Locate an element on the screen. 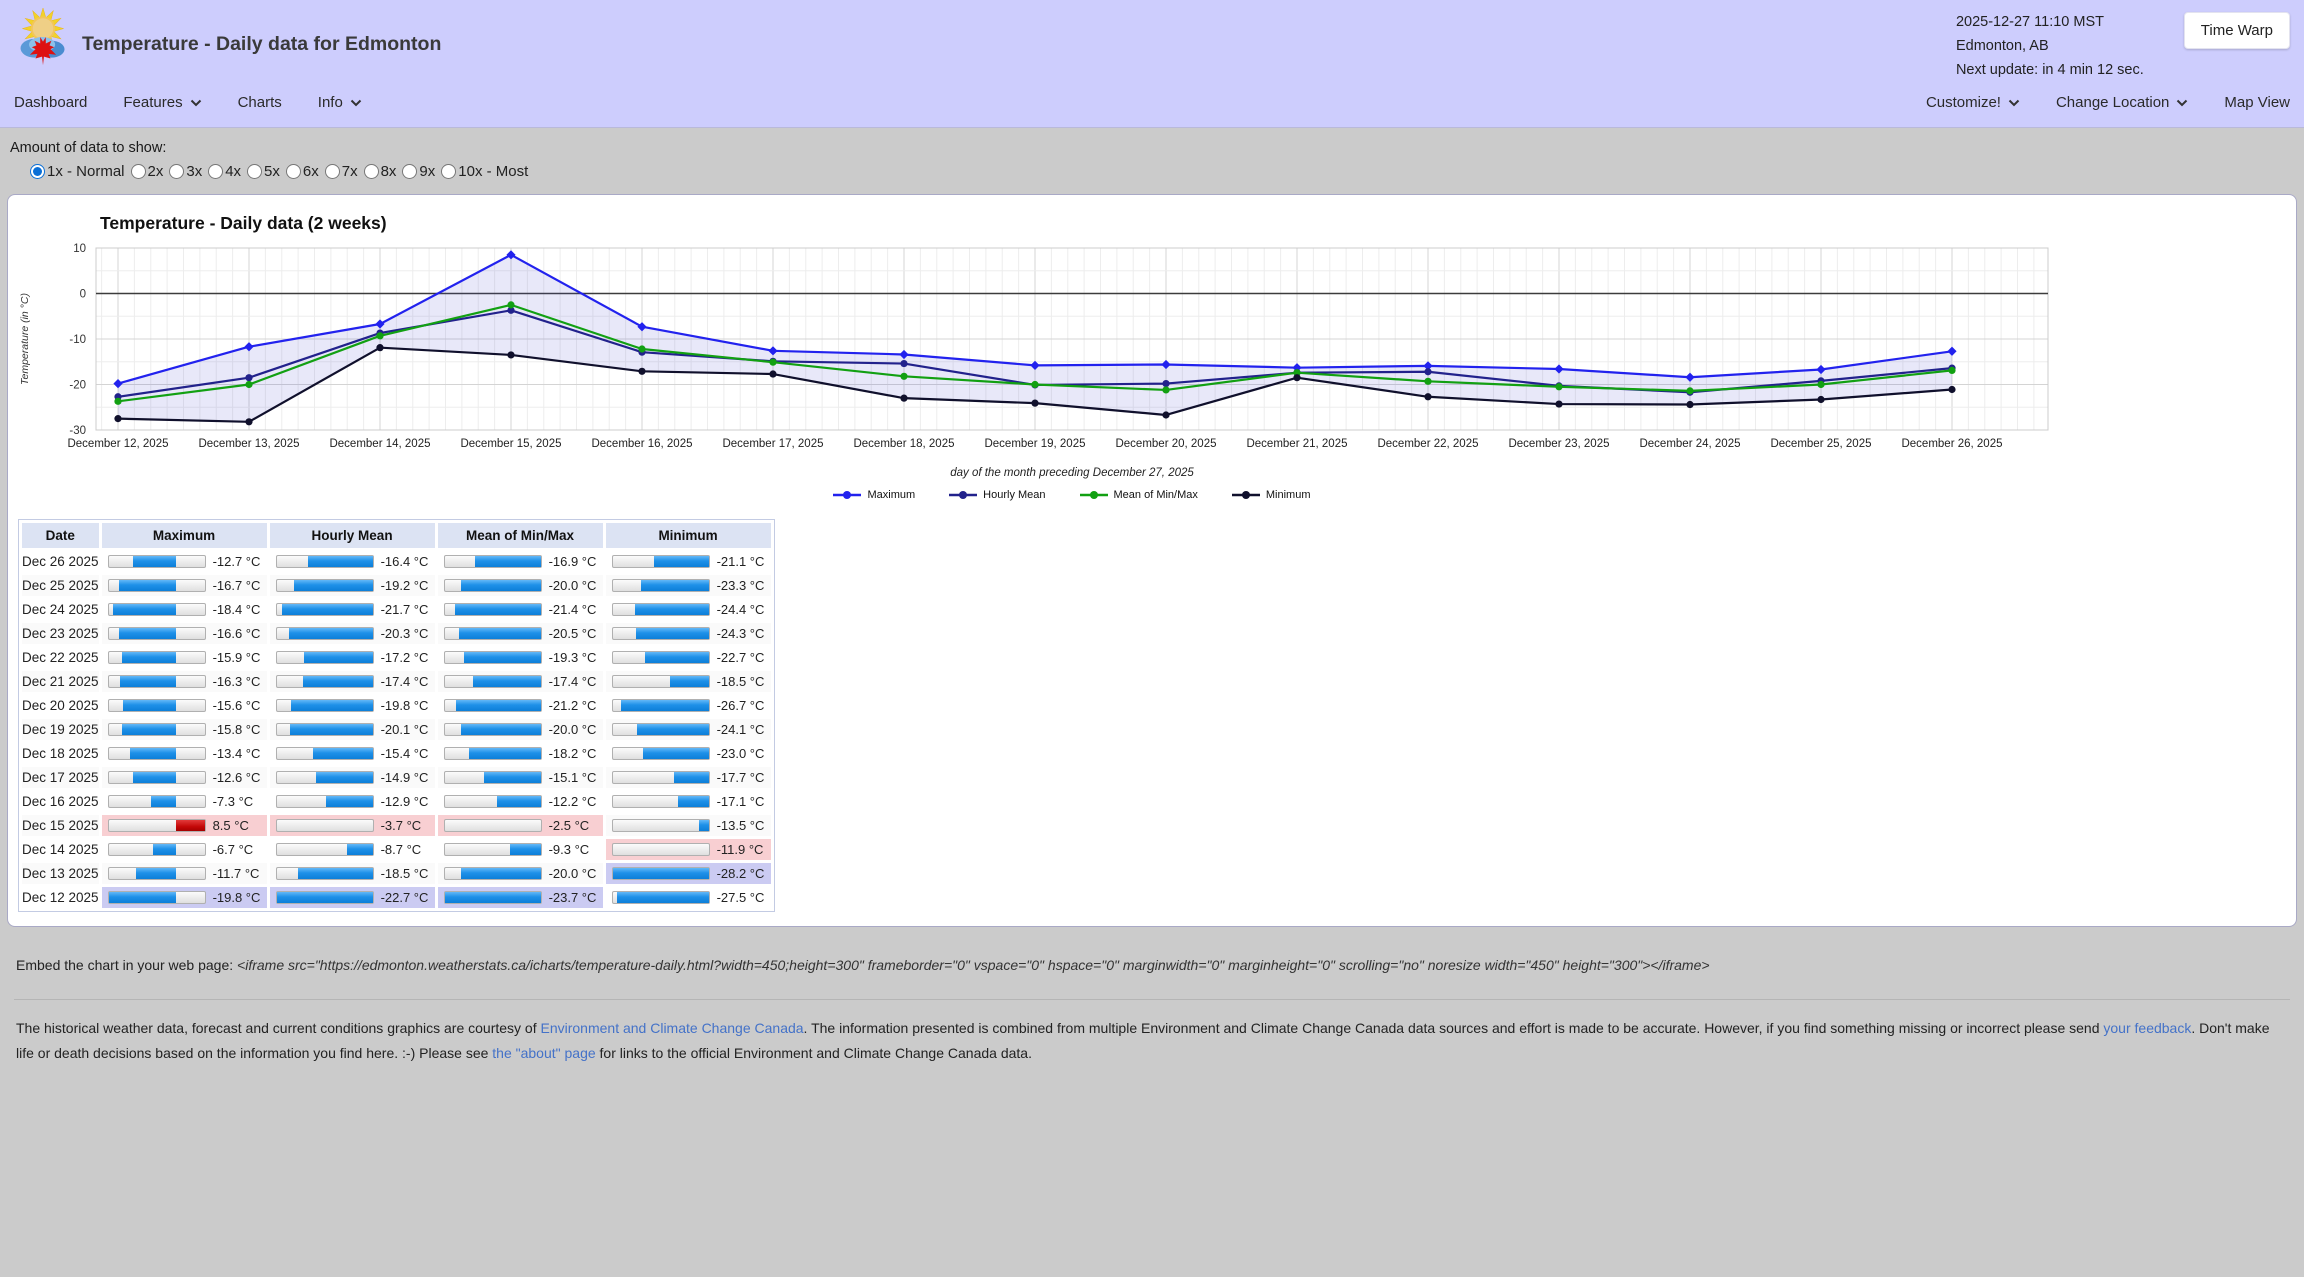  radio-option-5x: 5x is located at coordinates (263, 171).